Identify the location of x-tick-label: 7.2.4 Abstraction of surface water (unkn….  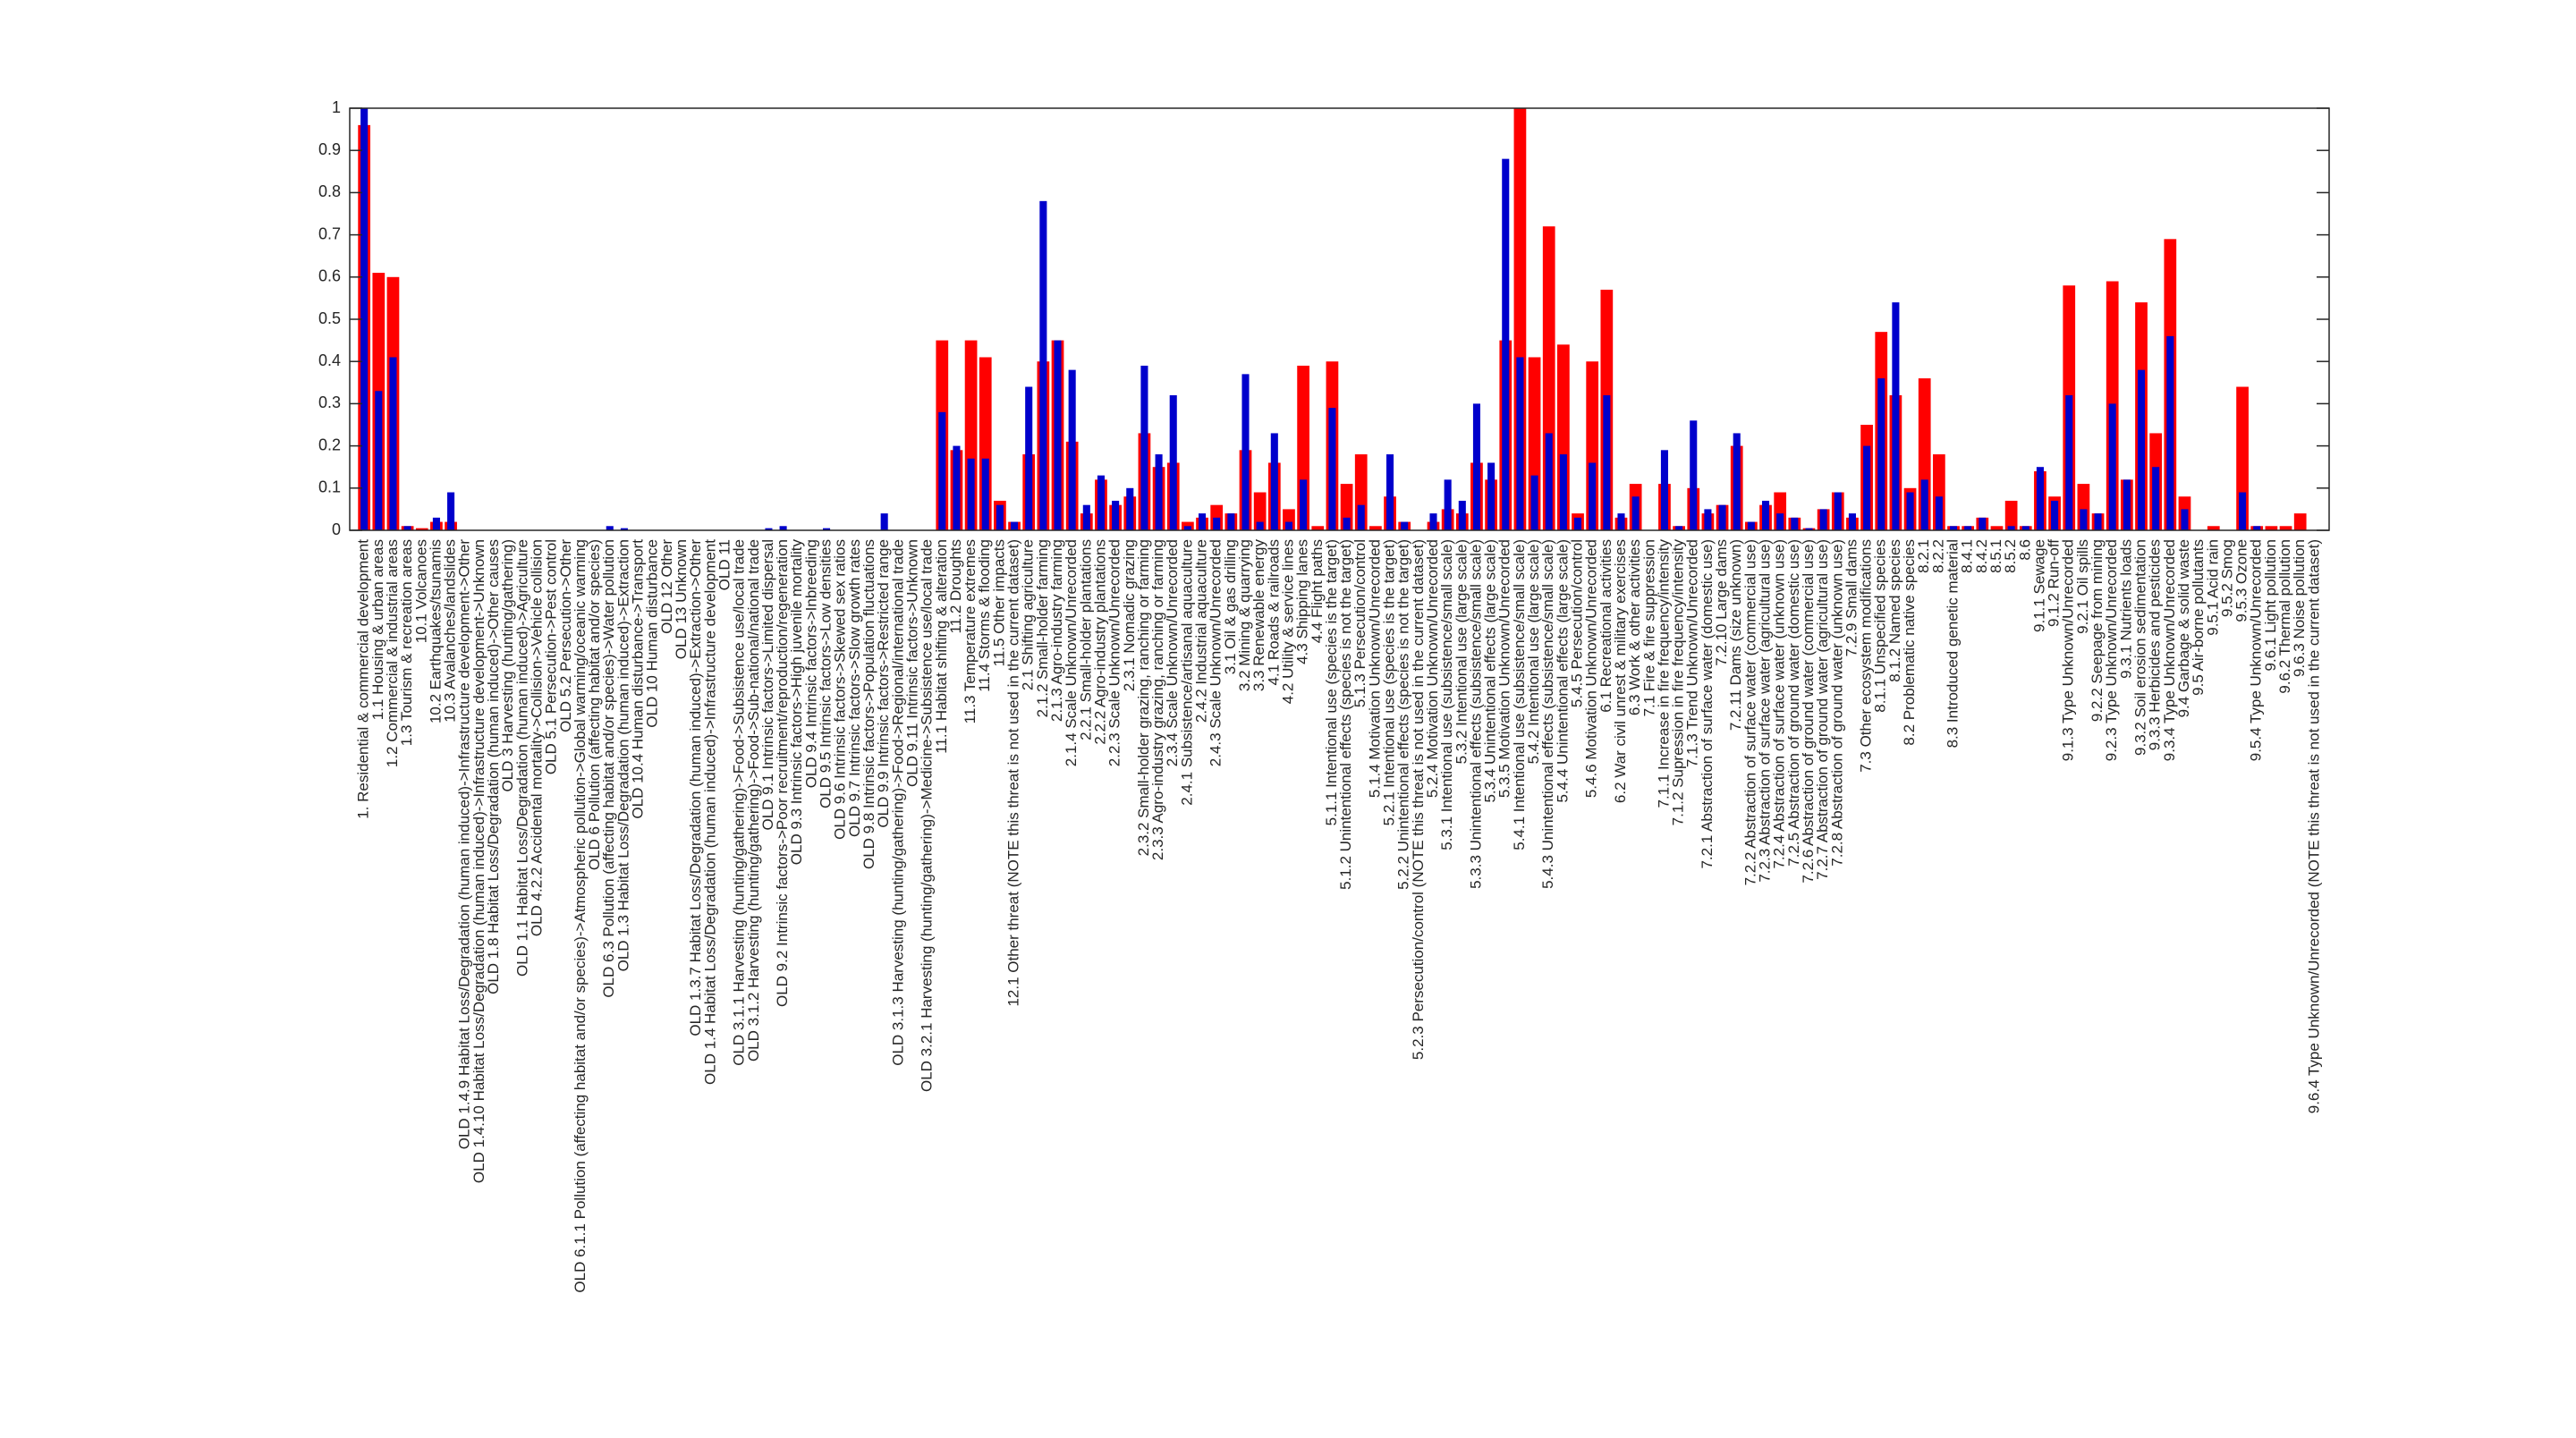
(1779, 704).